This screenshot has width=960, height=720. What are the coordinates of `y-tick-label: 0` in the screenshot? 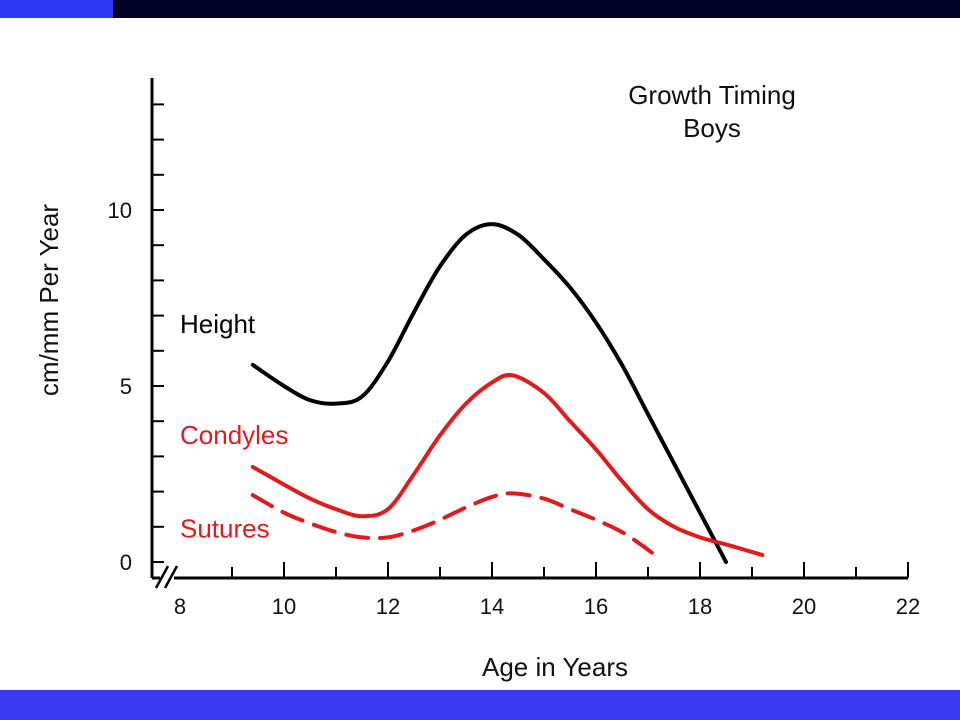 It's located at (126, 562).